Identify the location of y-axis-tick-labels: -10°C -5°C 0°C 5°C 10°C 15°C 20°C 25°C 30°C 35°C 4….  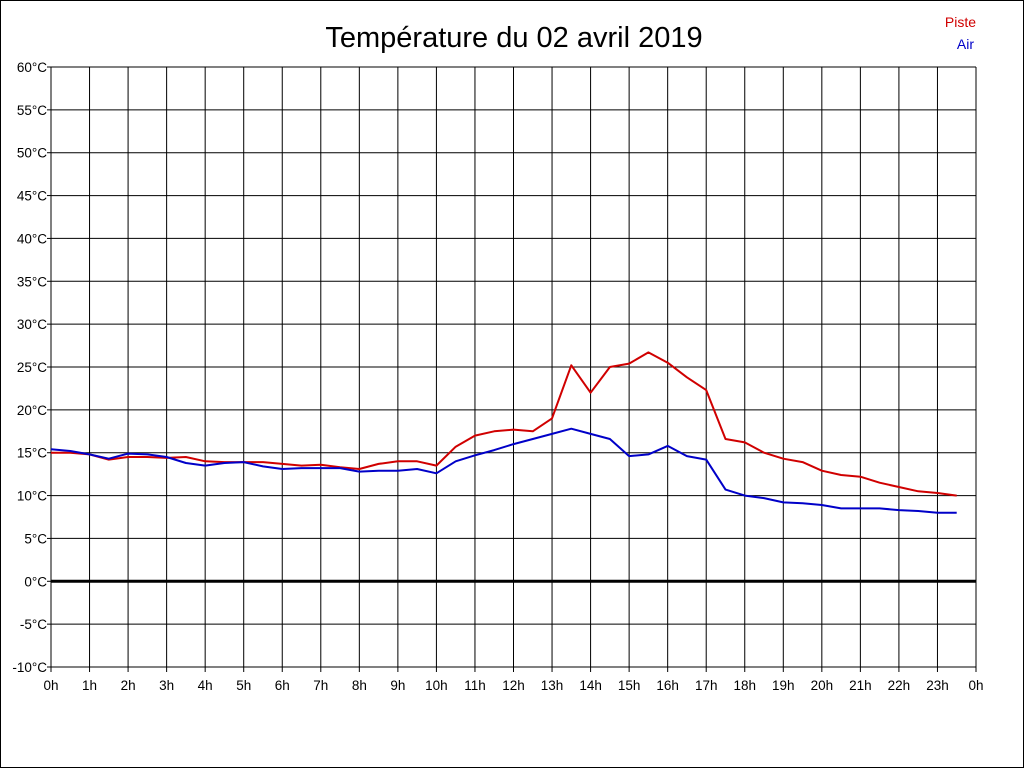
(29, 367).